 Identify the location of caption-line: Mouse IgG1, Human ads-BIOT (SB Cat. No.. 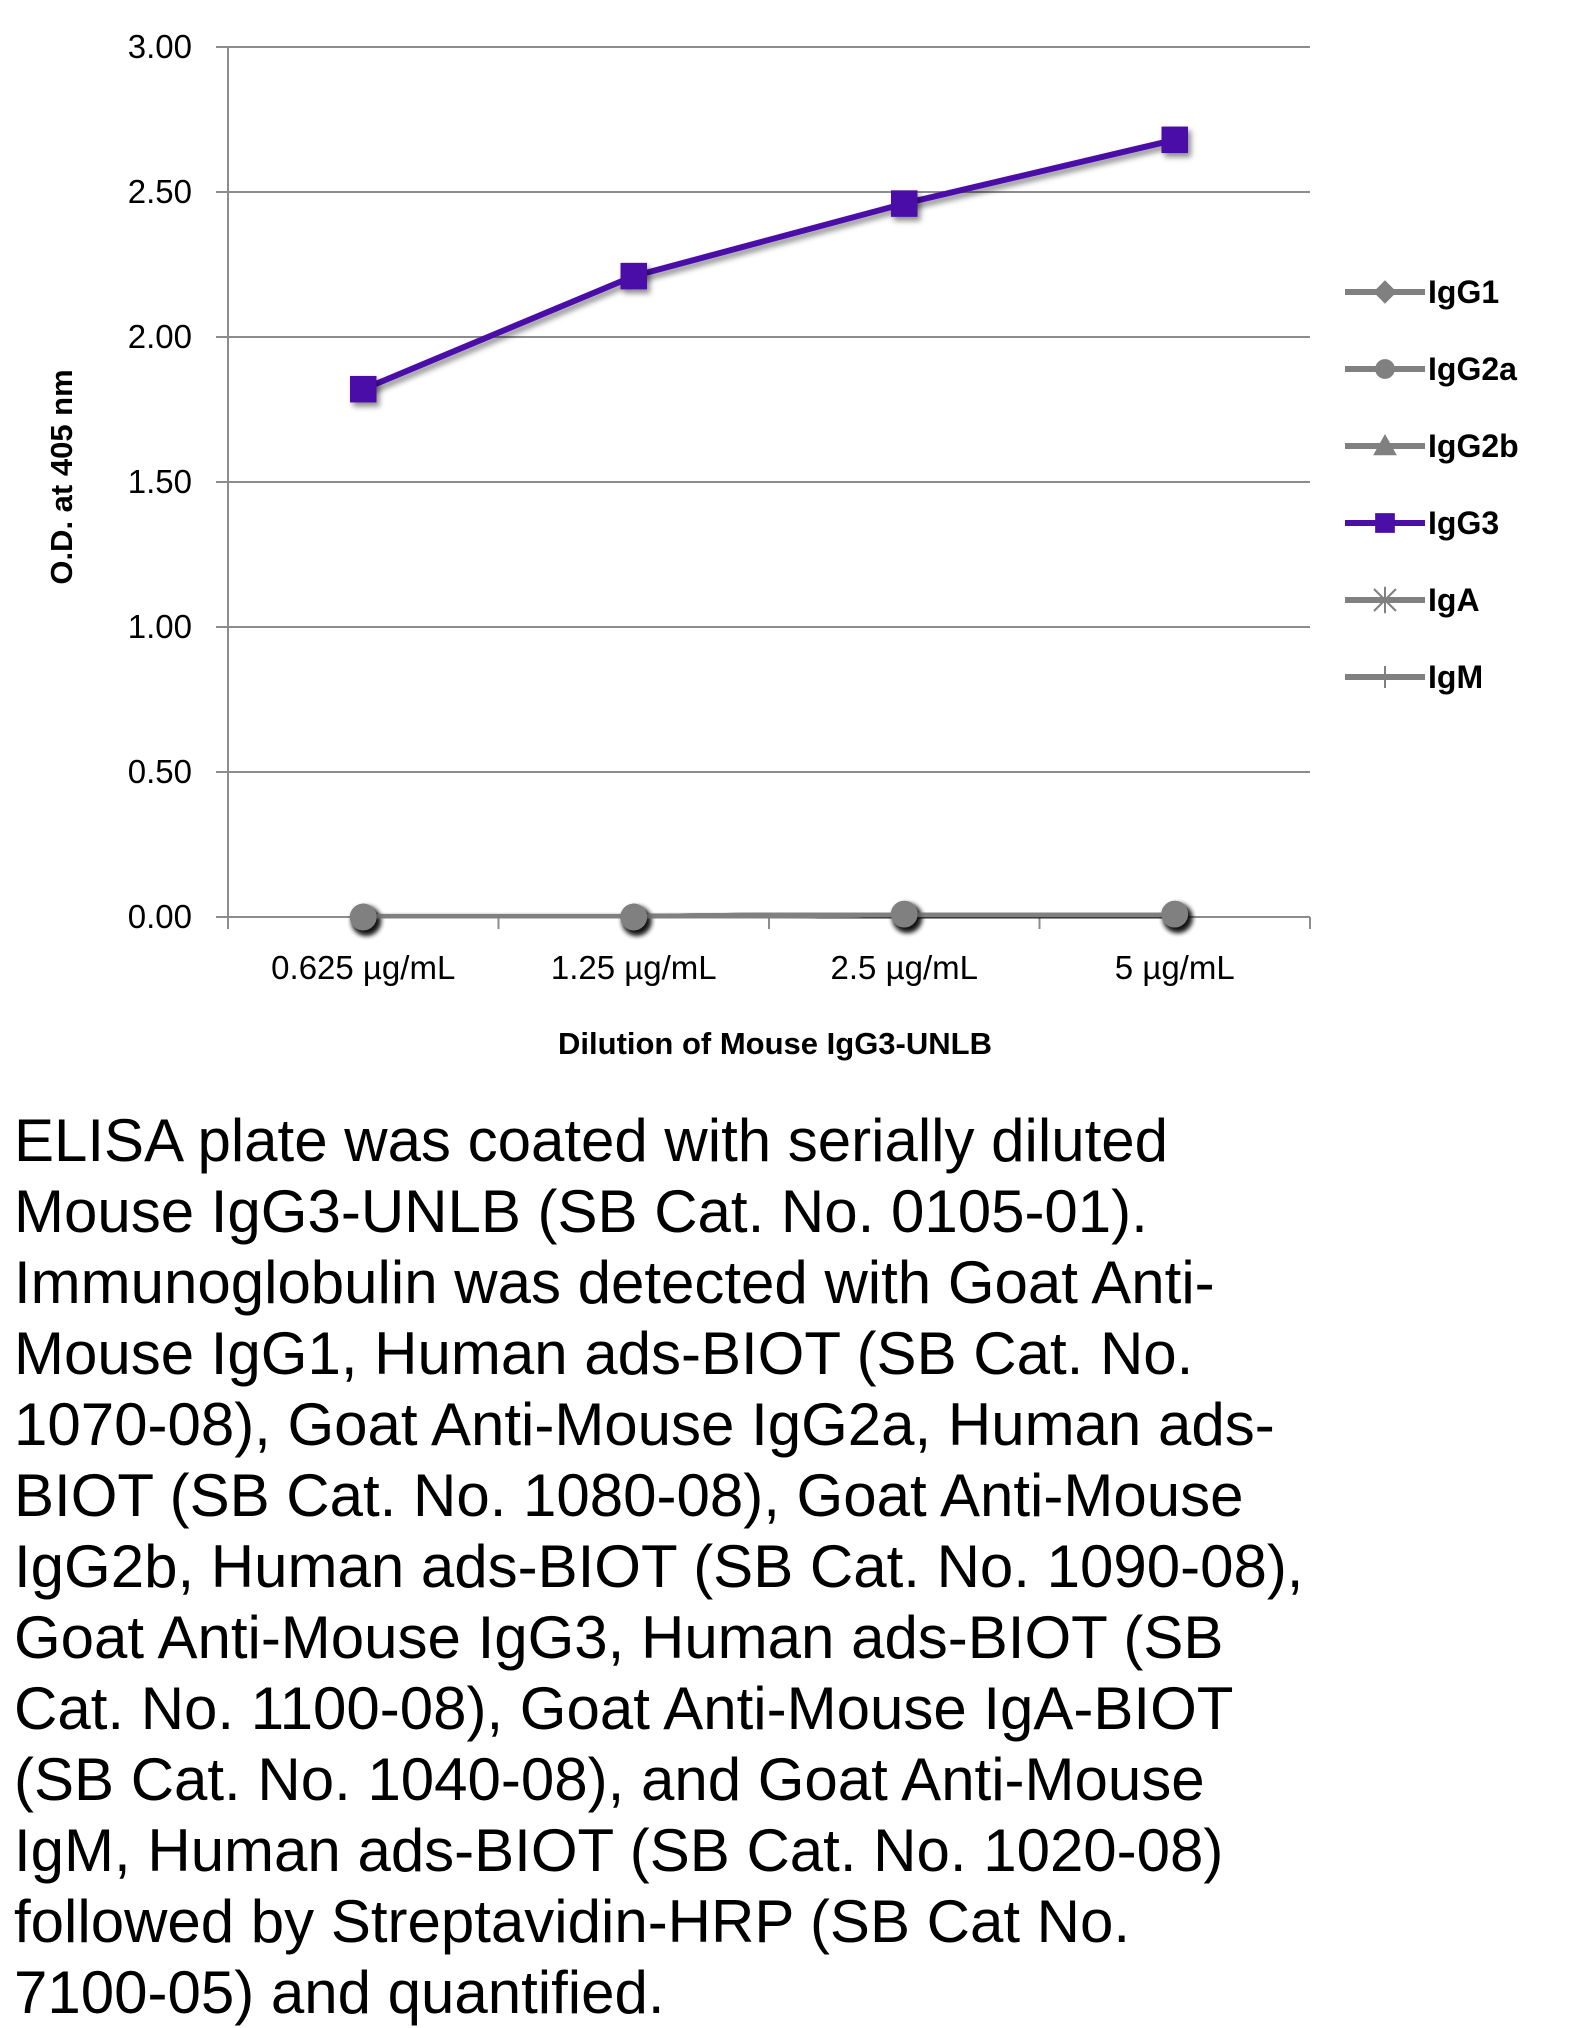
(604, 1353).